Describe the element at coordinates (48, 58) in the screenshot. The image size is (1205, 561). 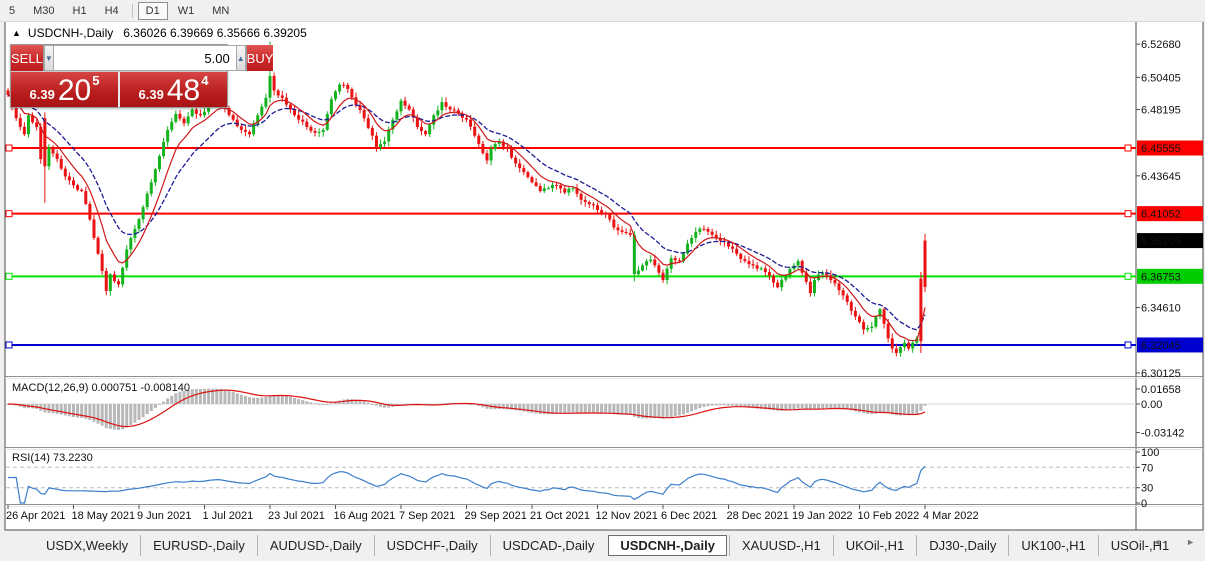
I see `volume-decrement-button: ▼` at that location.